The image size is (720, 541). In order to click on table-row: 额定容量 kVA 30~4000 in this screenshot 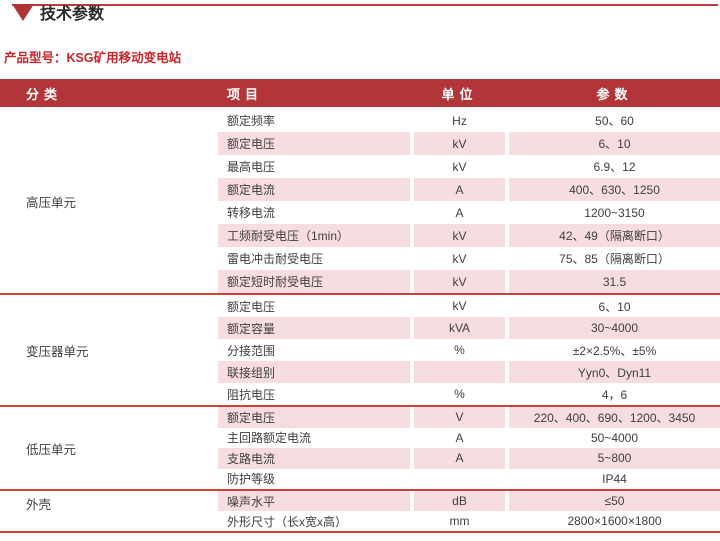, I will do `click(360, 328)`.